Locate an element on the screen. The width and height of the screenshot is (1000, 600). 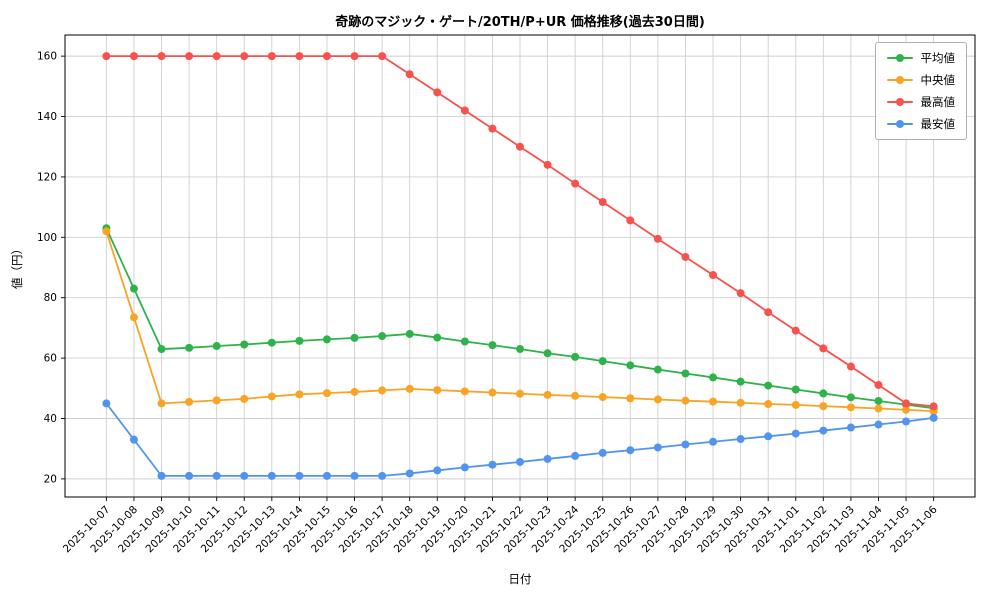
chart-title: 奇跡のマジック・ゲート/20TH/P+UR 価格推移(過去30日間) is located at coordinates (520, 22).